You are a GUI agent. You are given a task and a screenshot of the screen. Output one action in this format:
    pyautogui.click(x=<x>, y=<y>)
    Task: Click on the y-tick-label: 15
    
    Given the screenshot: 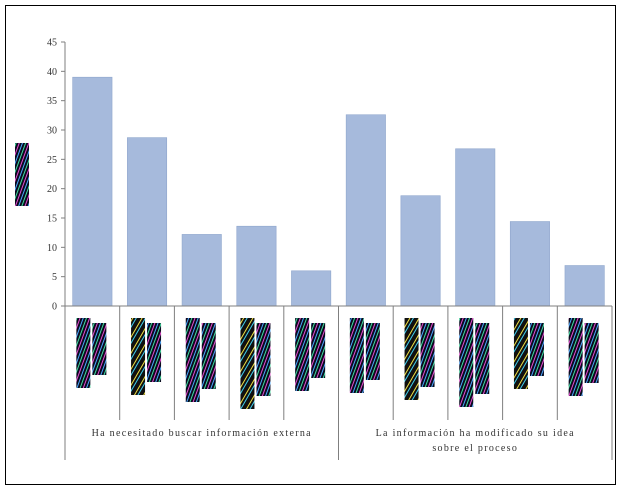 What is the action you would take?
    pyautogui.click(x=52, y=219)
    